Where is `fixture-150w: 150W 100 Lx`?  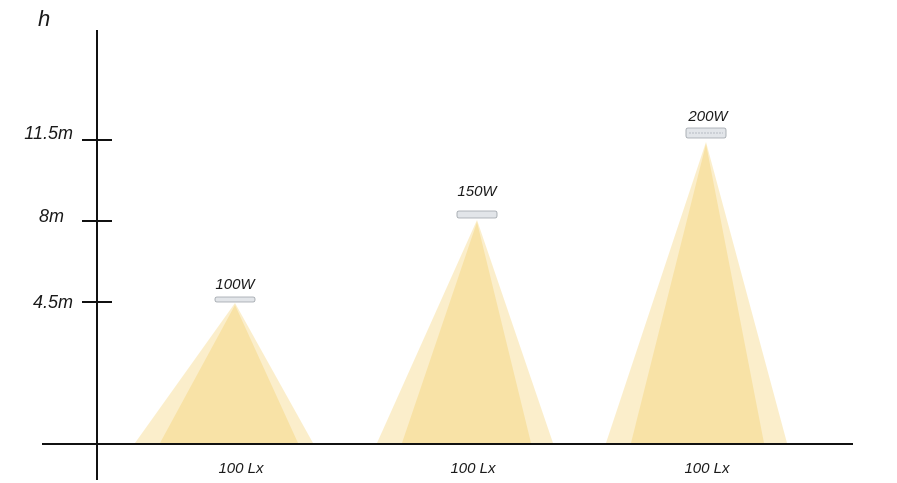 fixture-150w: 150W 100 Lx is located at coordinates (474, 330).